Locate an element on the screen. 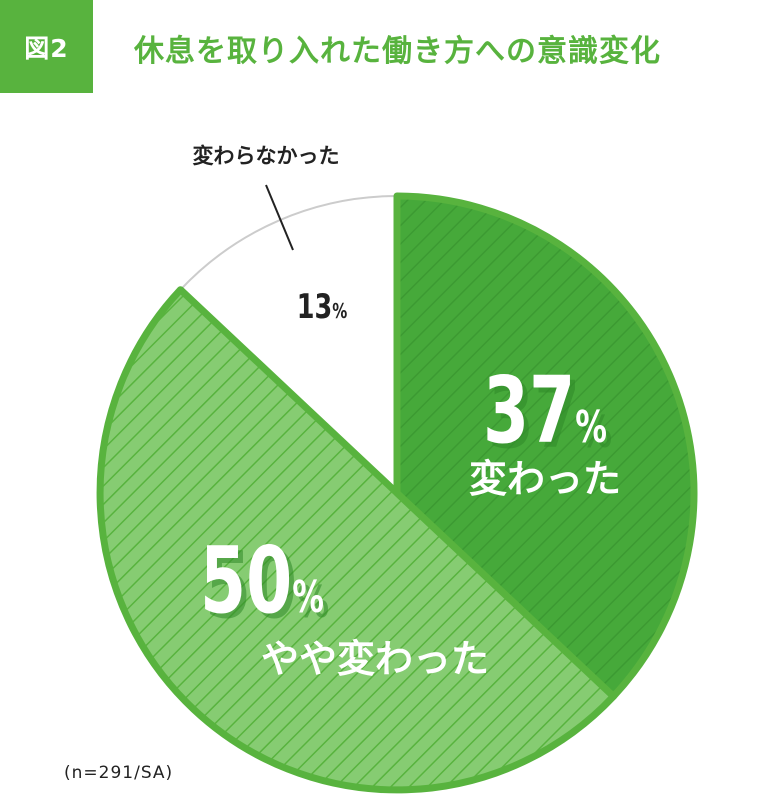 The image size is (770, 794). leader-line is located at coordinates (279, 217).